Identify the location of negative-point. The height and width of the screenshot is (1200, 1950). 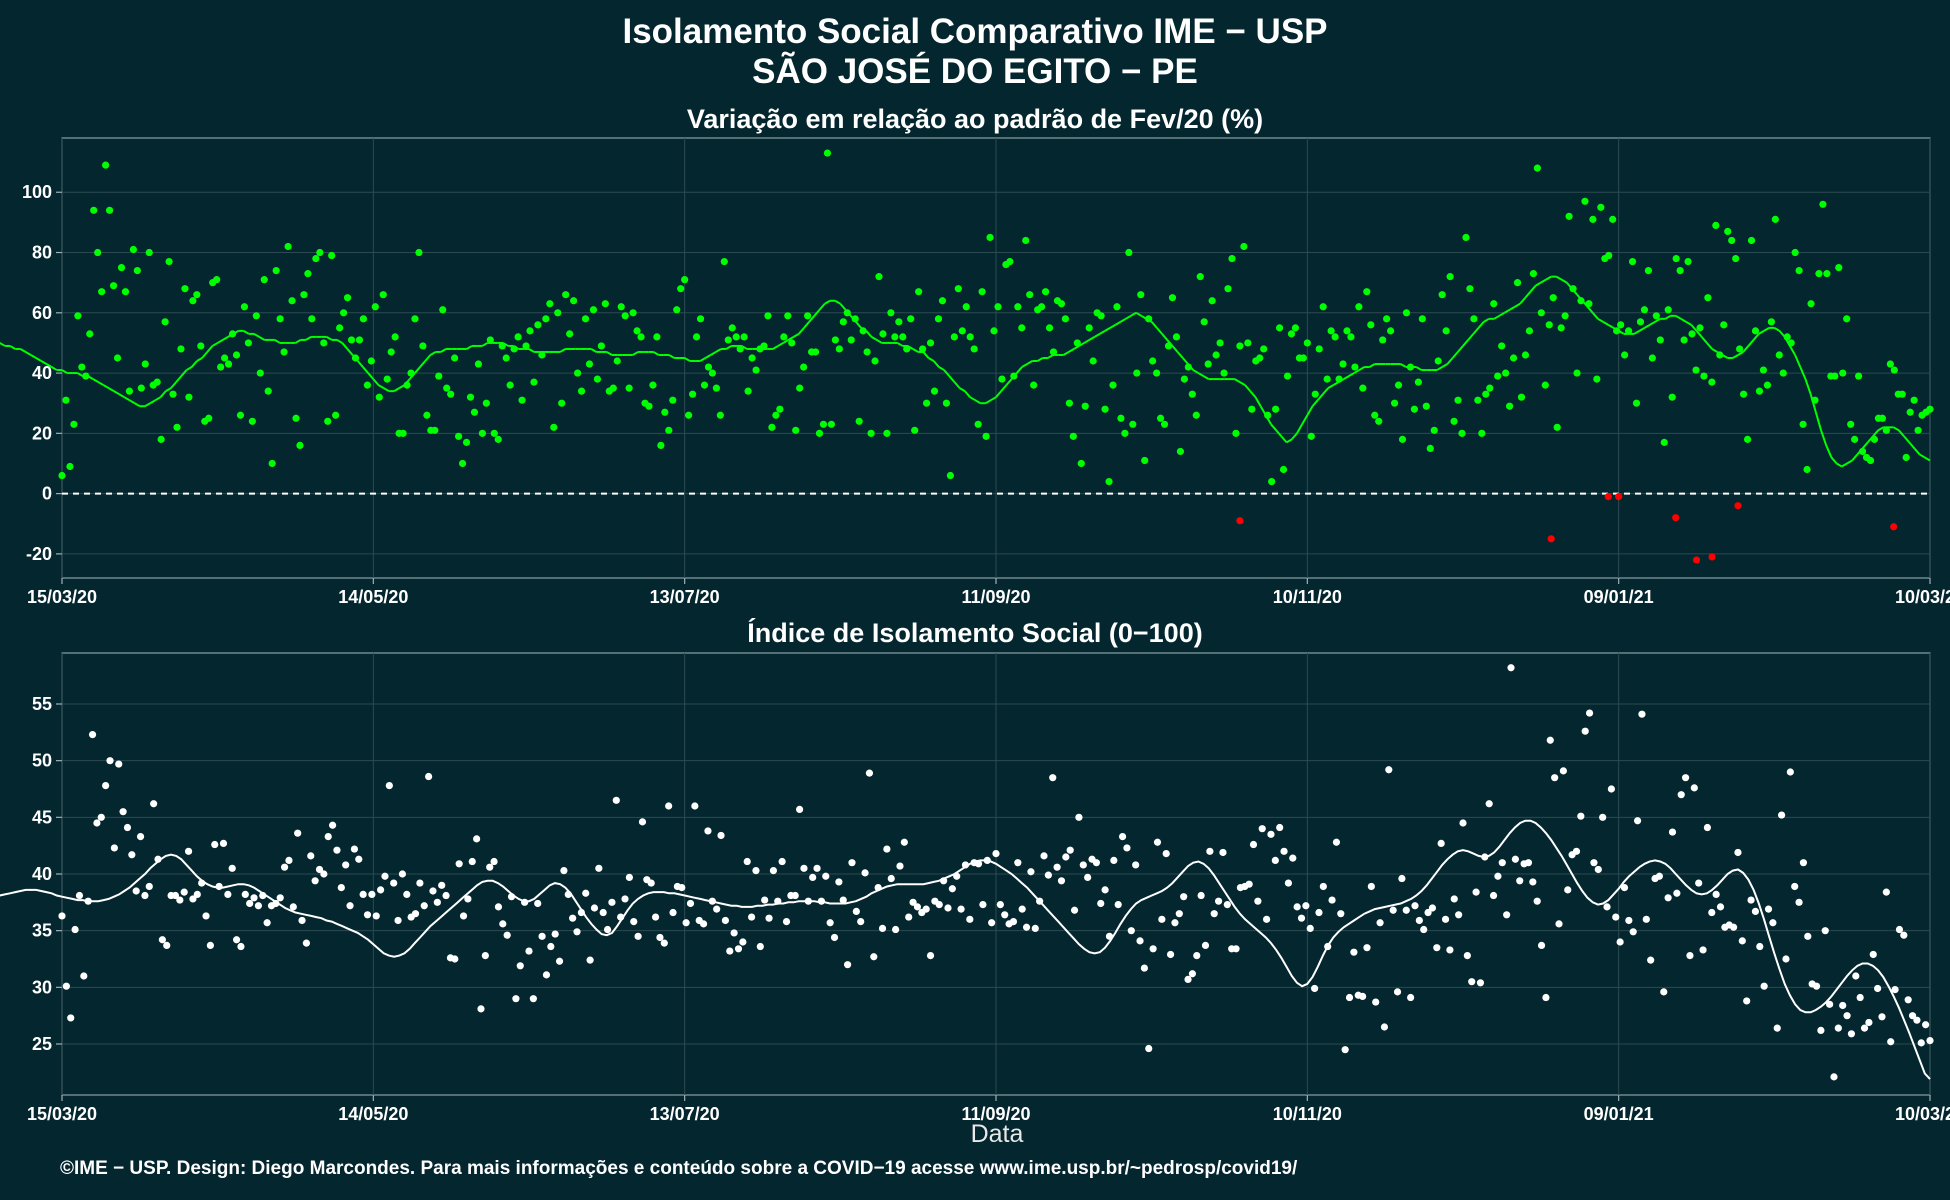
(1738, 506).